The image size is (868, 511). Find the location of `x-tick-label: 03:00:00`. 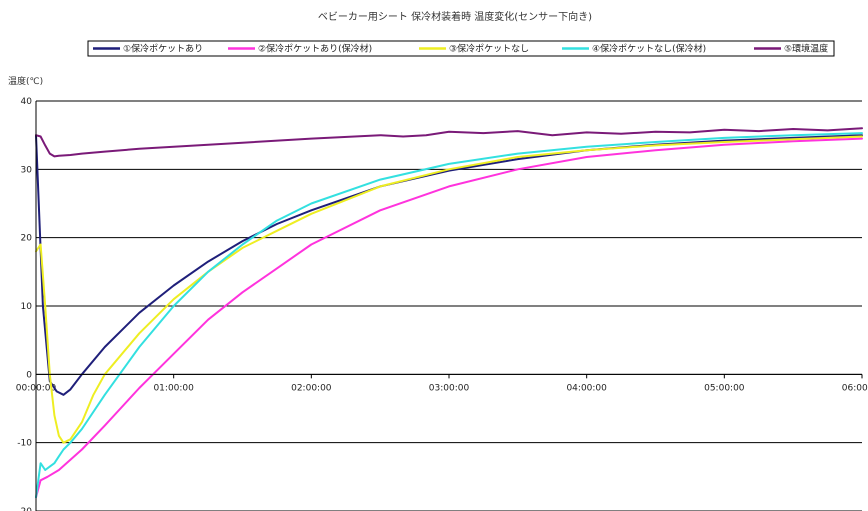

x-tick-label: 03:00:00 is located at coordinates (449, 388).